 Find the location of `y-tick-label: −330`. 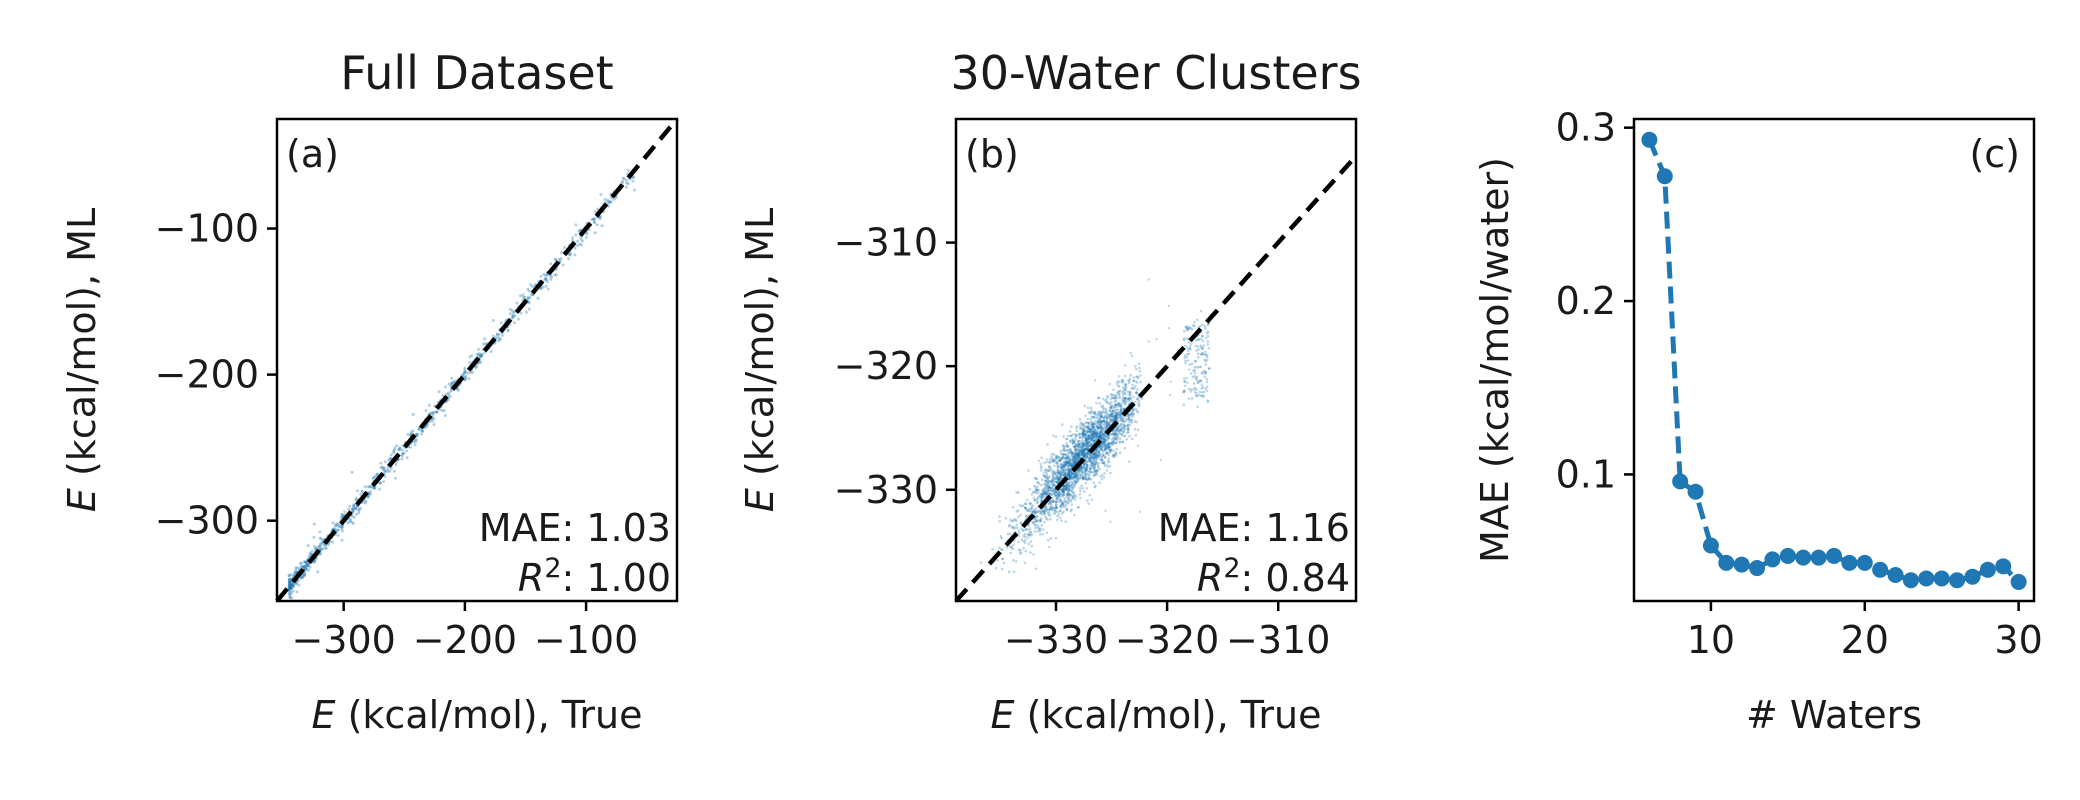

y-tick-label: −330 is located at coordinates (886, 490).